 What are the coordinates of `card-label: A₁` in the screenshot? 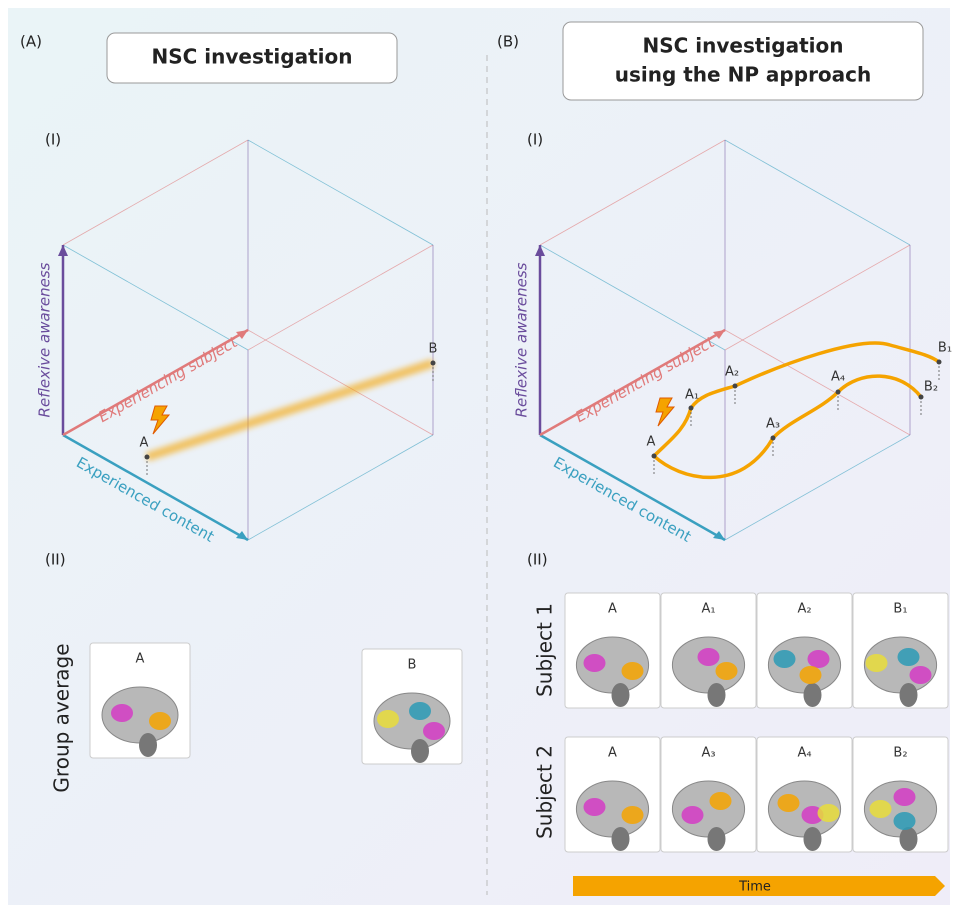 It's located at (708, 609).